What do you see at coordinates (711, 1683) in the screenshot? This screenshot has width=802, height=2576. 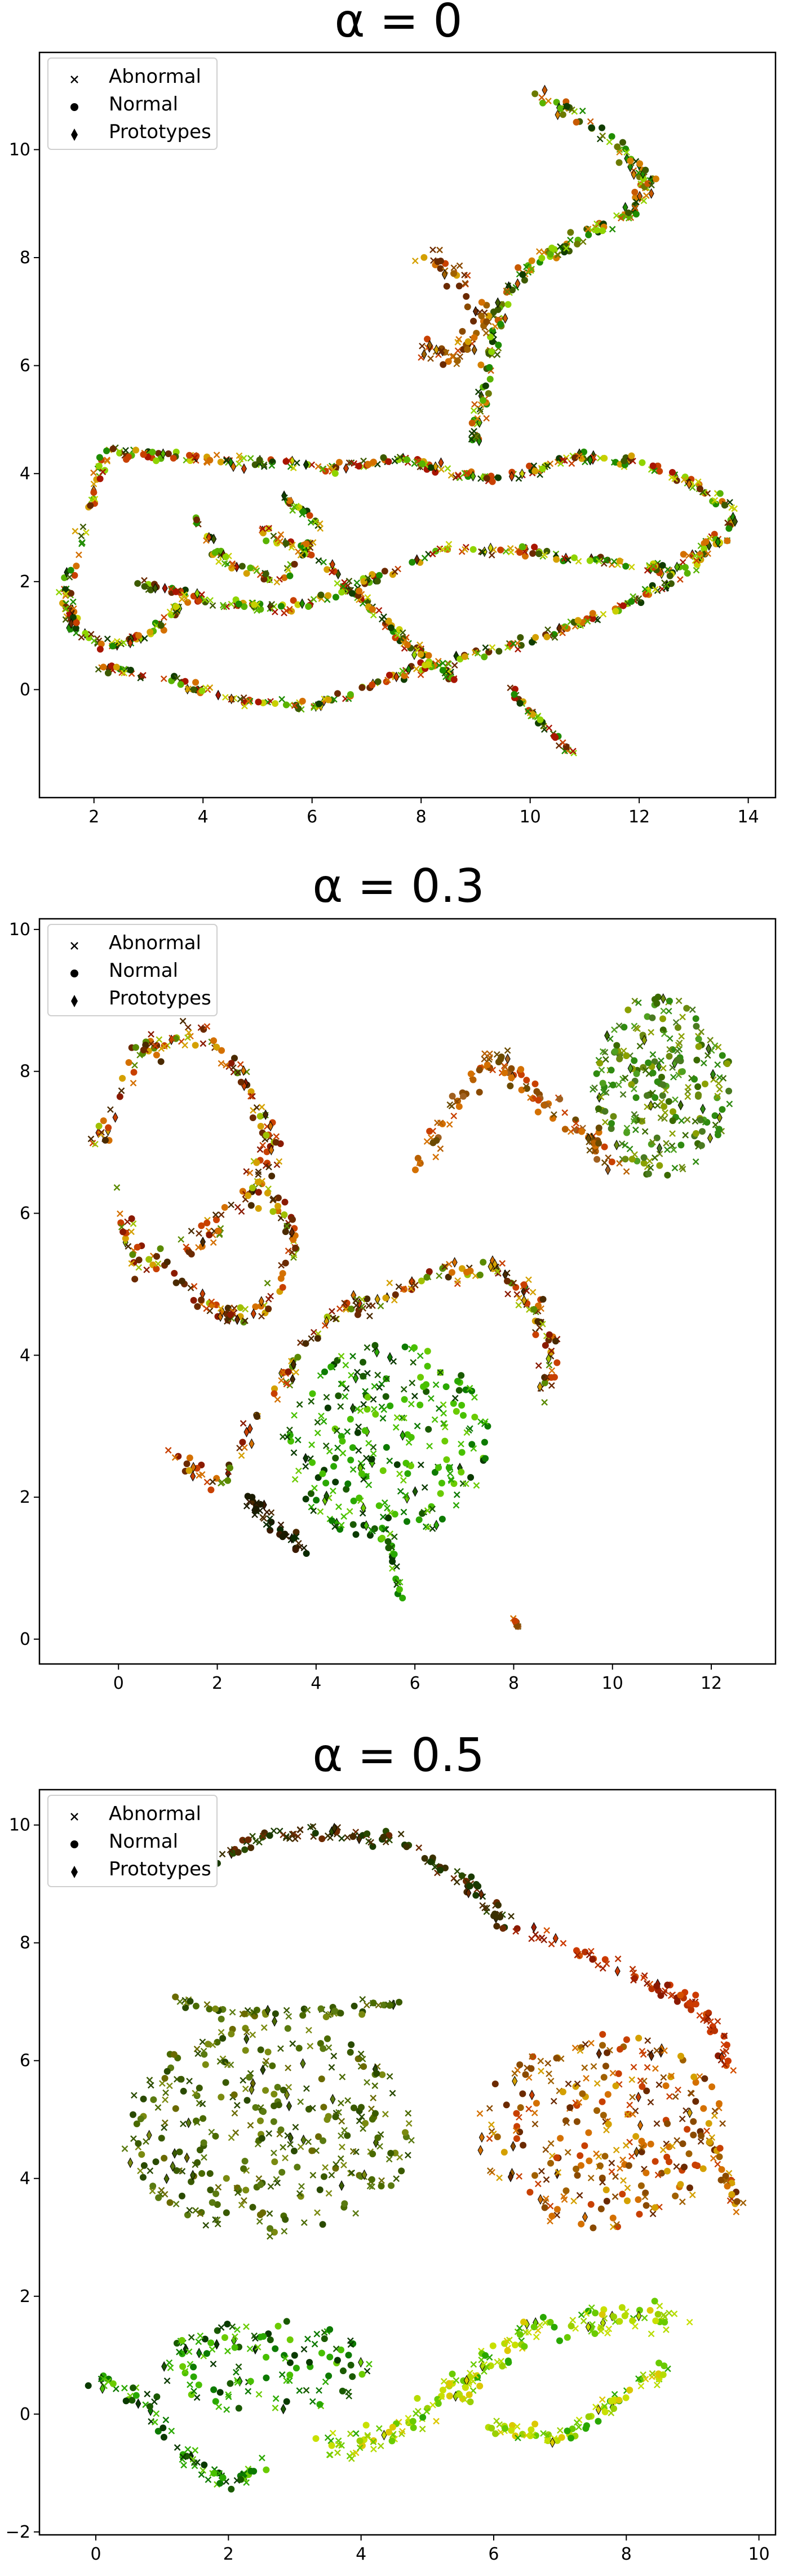 I see `x-tick-label: 12` at bounding box center [711, 1683].